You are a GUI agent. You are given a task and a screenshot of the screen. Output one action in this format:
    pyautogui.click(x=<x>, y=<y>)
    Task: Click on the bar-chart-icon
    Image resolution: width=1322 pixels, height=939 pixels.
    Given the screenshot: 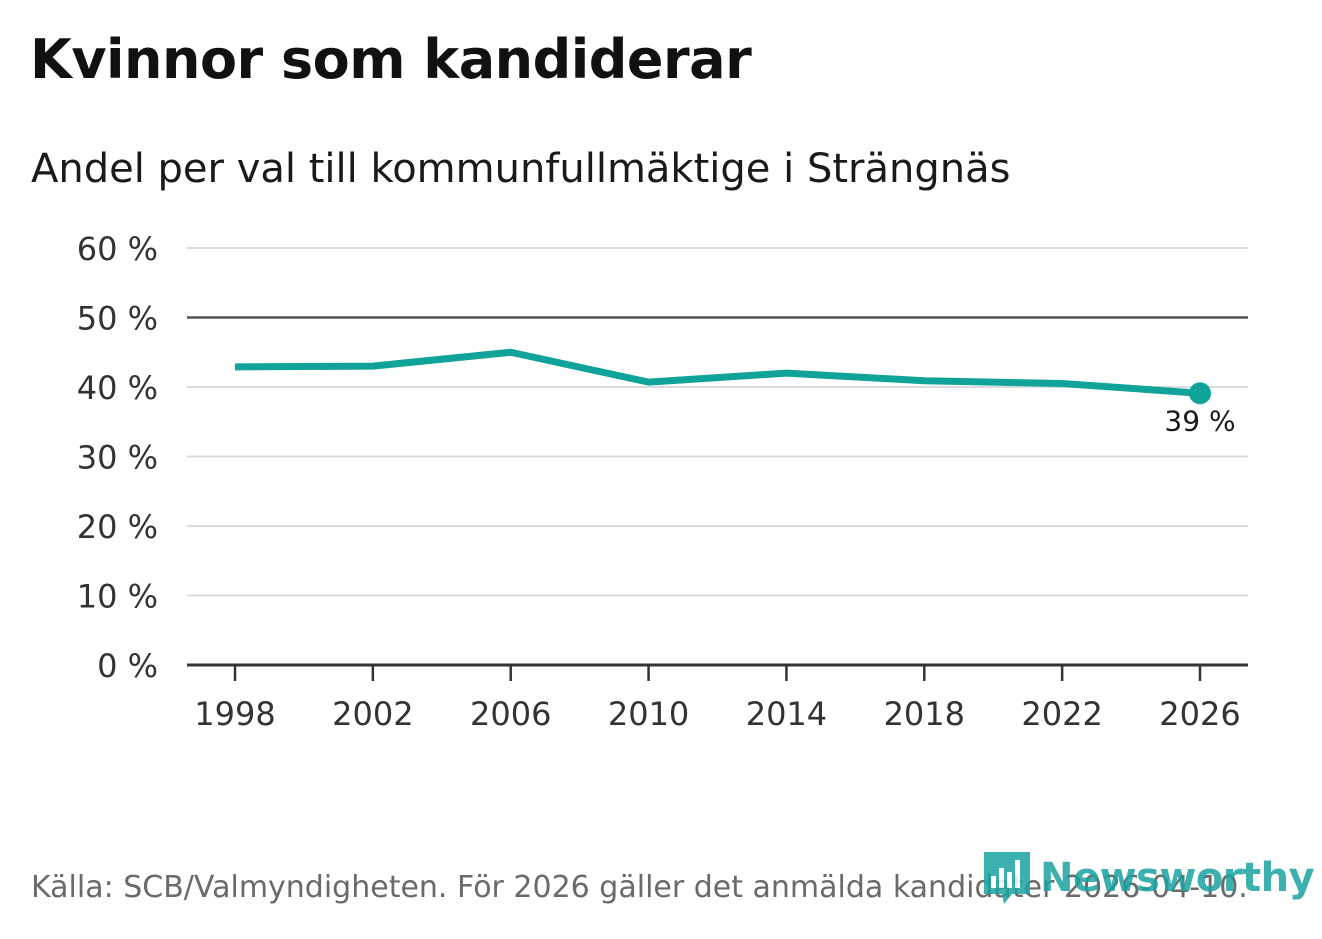 What is the action you would take?
    pyautogui.click(x=1007, y=878)
    